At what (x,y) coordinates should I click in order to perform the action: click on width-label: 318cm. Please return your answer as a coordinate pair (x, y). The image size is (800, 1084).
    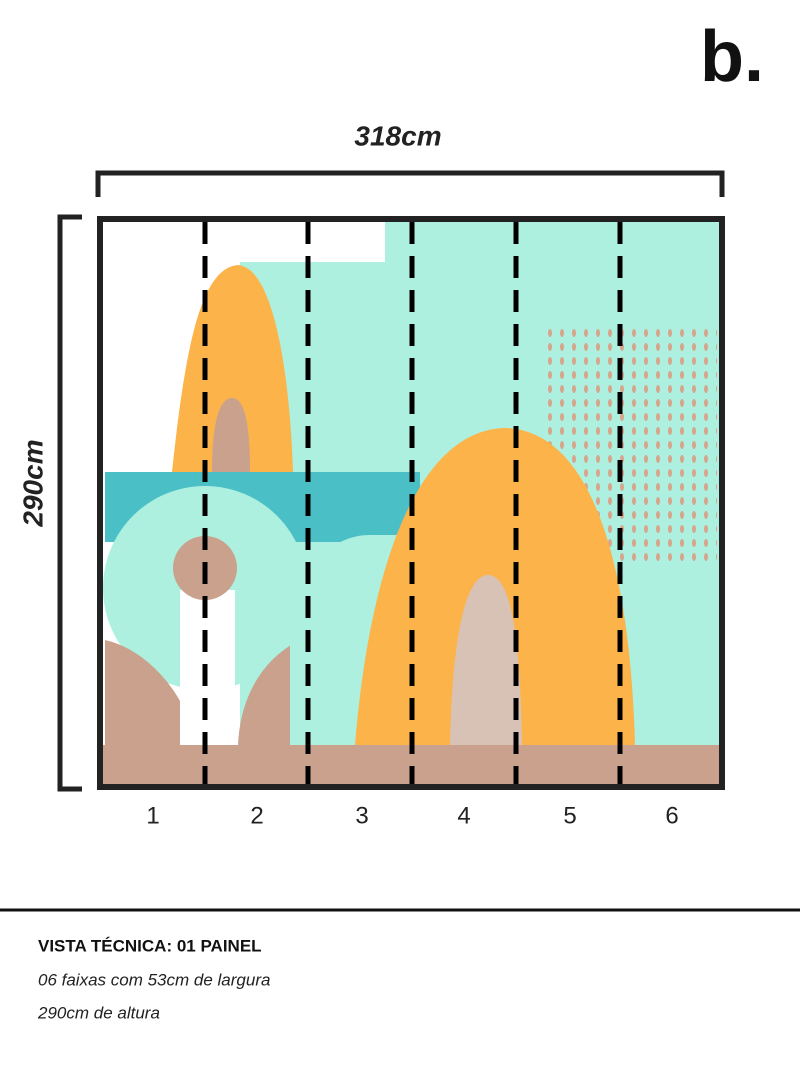
    Looking at the image, I should click on (397, 135).